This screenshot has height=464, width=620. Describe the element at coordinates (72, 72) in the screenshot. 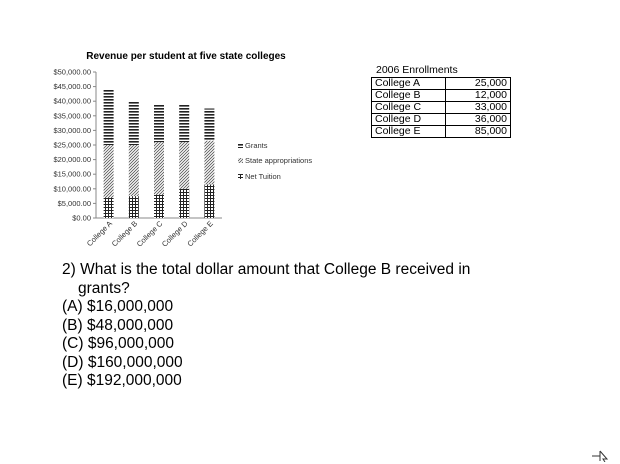

I see `y-tick-label: $50,000.00` at that location.